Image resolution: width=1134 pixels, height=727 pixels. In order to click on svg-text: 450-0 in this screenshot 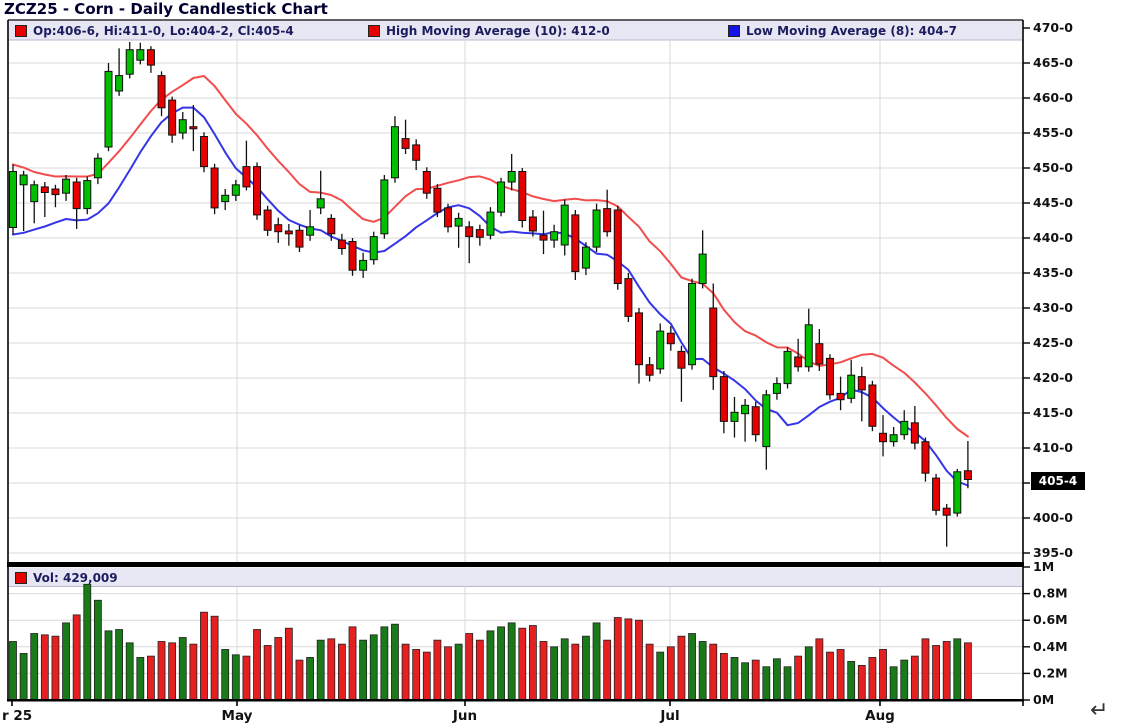, I will do `click(1053, 167)`.